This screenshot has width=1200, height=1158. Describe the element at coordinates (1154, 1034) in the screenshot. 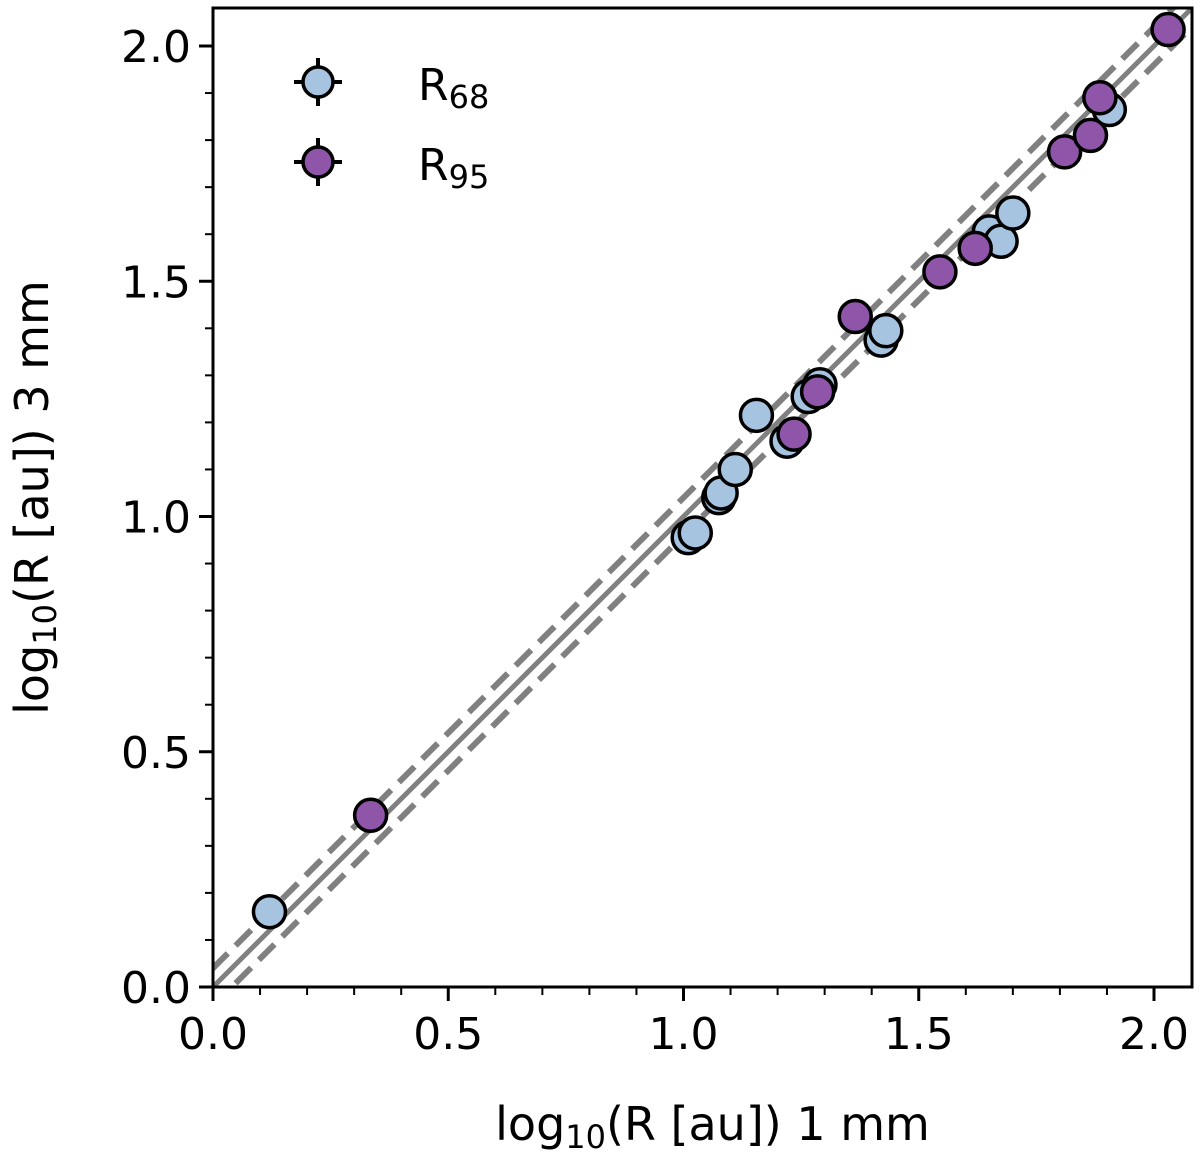

I see `x-tick-label: 2.0` at that location.